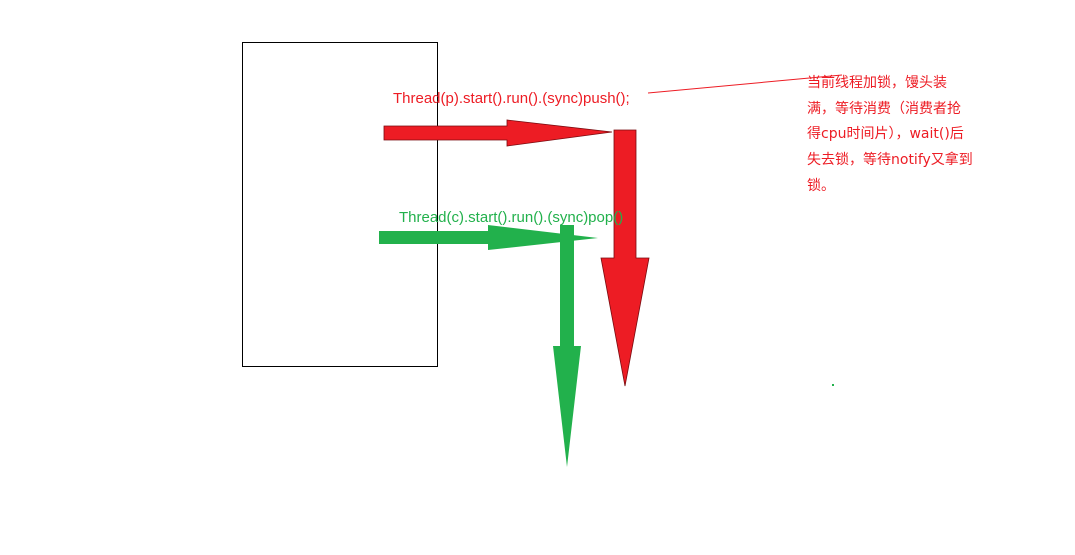  Describe the element at coordinates (498, 133) in the screenshot. I see `producer-horizontal-arrow` at that location.